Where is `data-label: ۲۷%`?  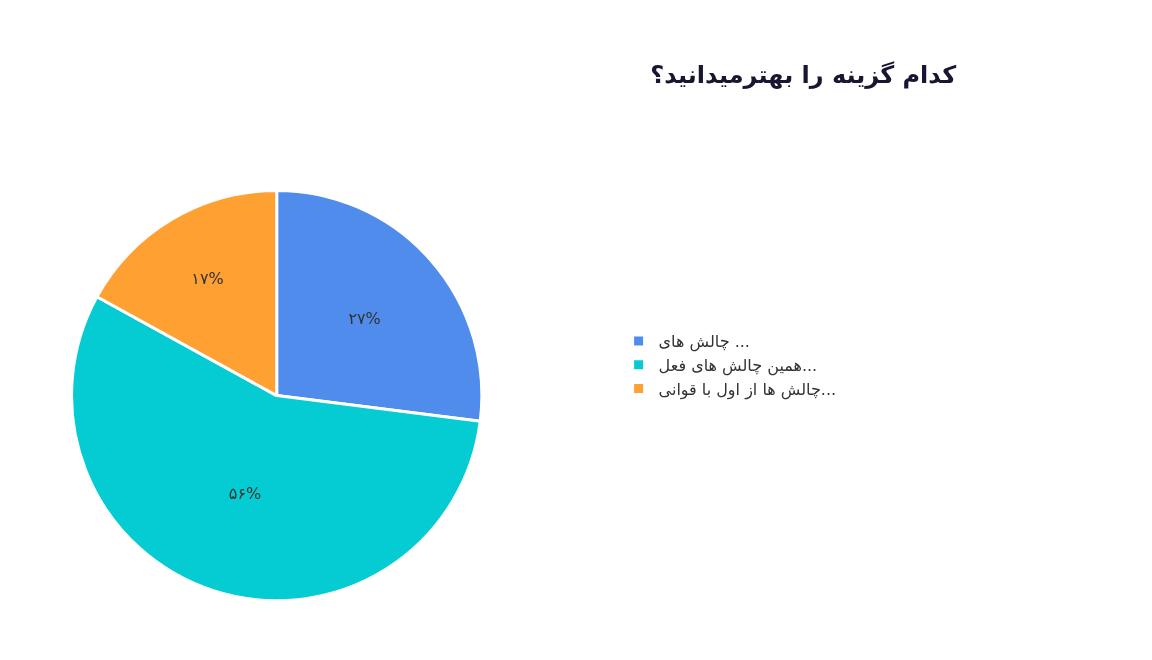
data-label: ۲۷% is located at coordinates (364, 318).